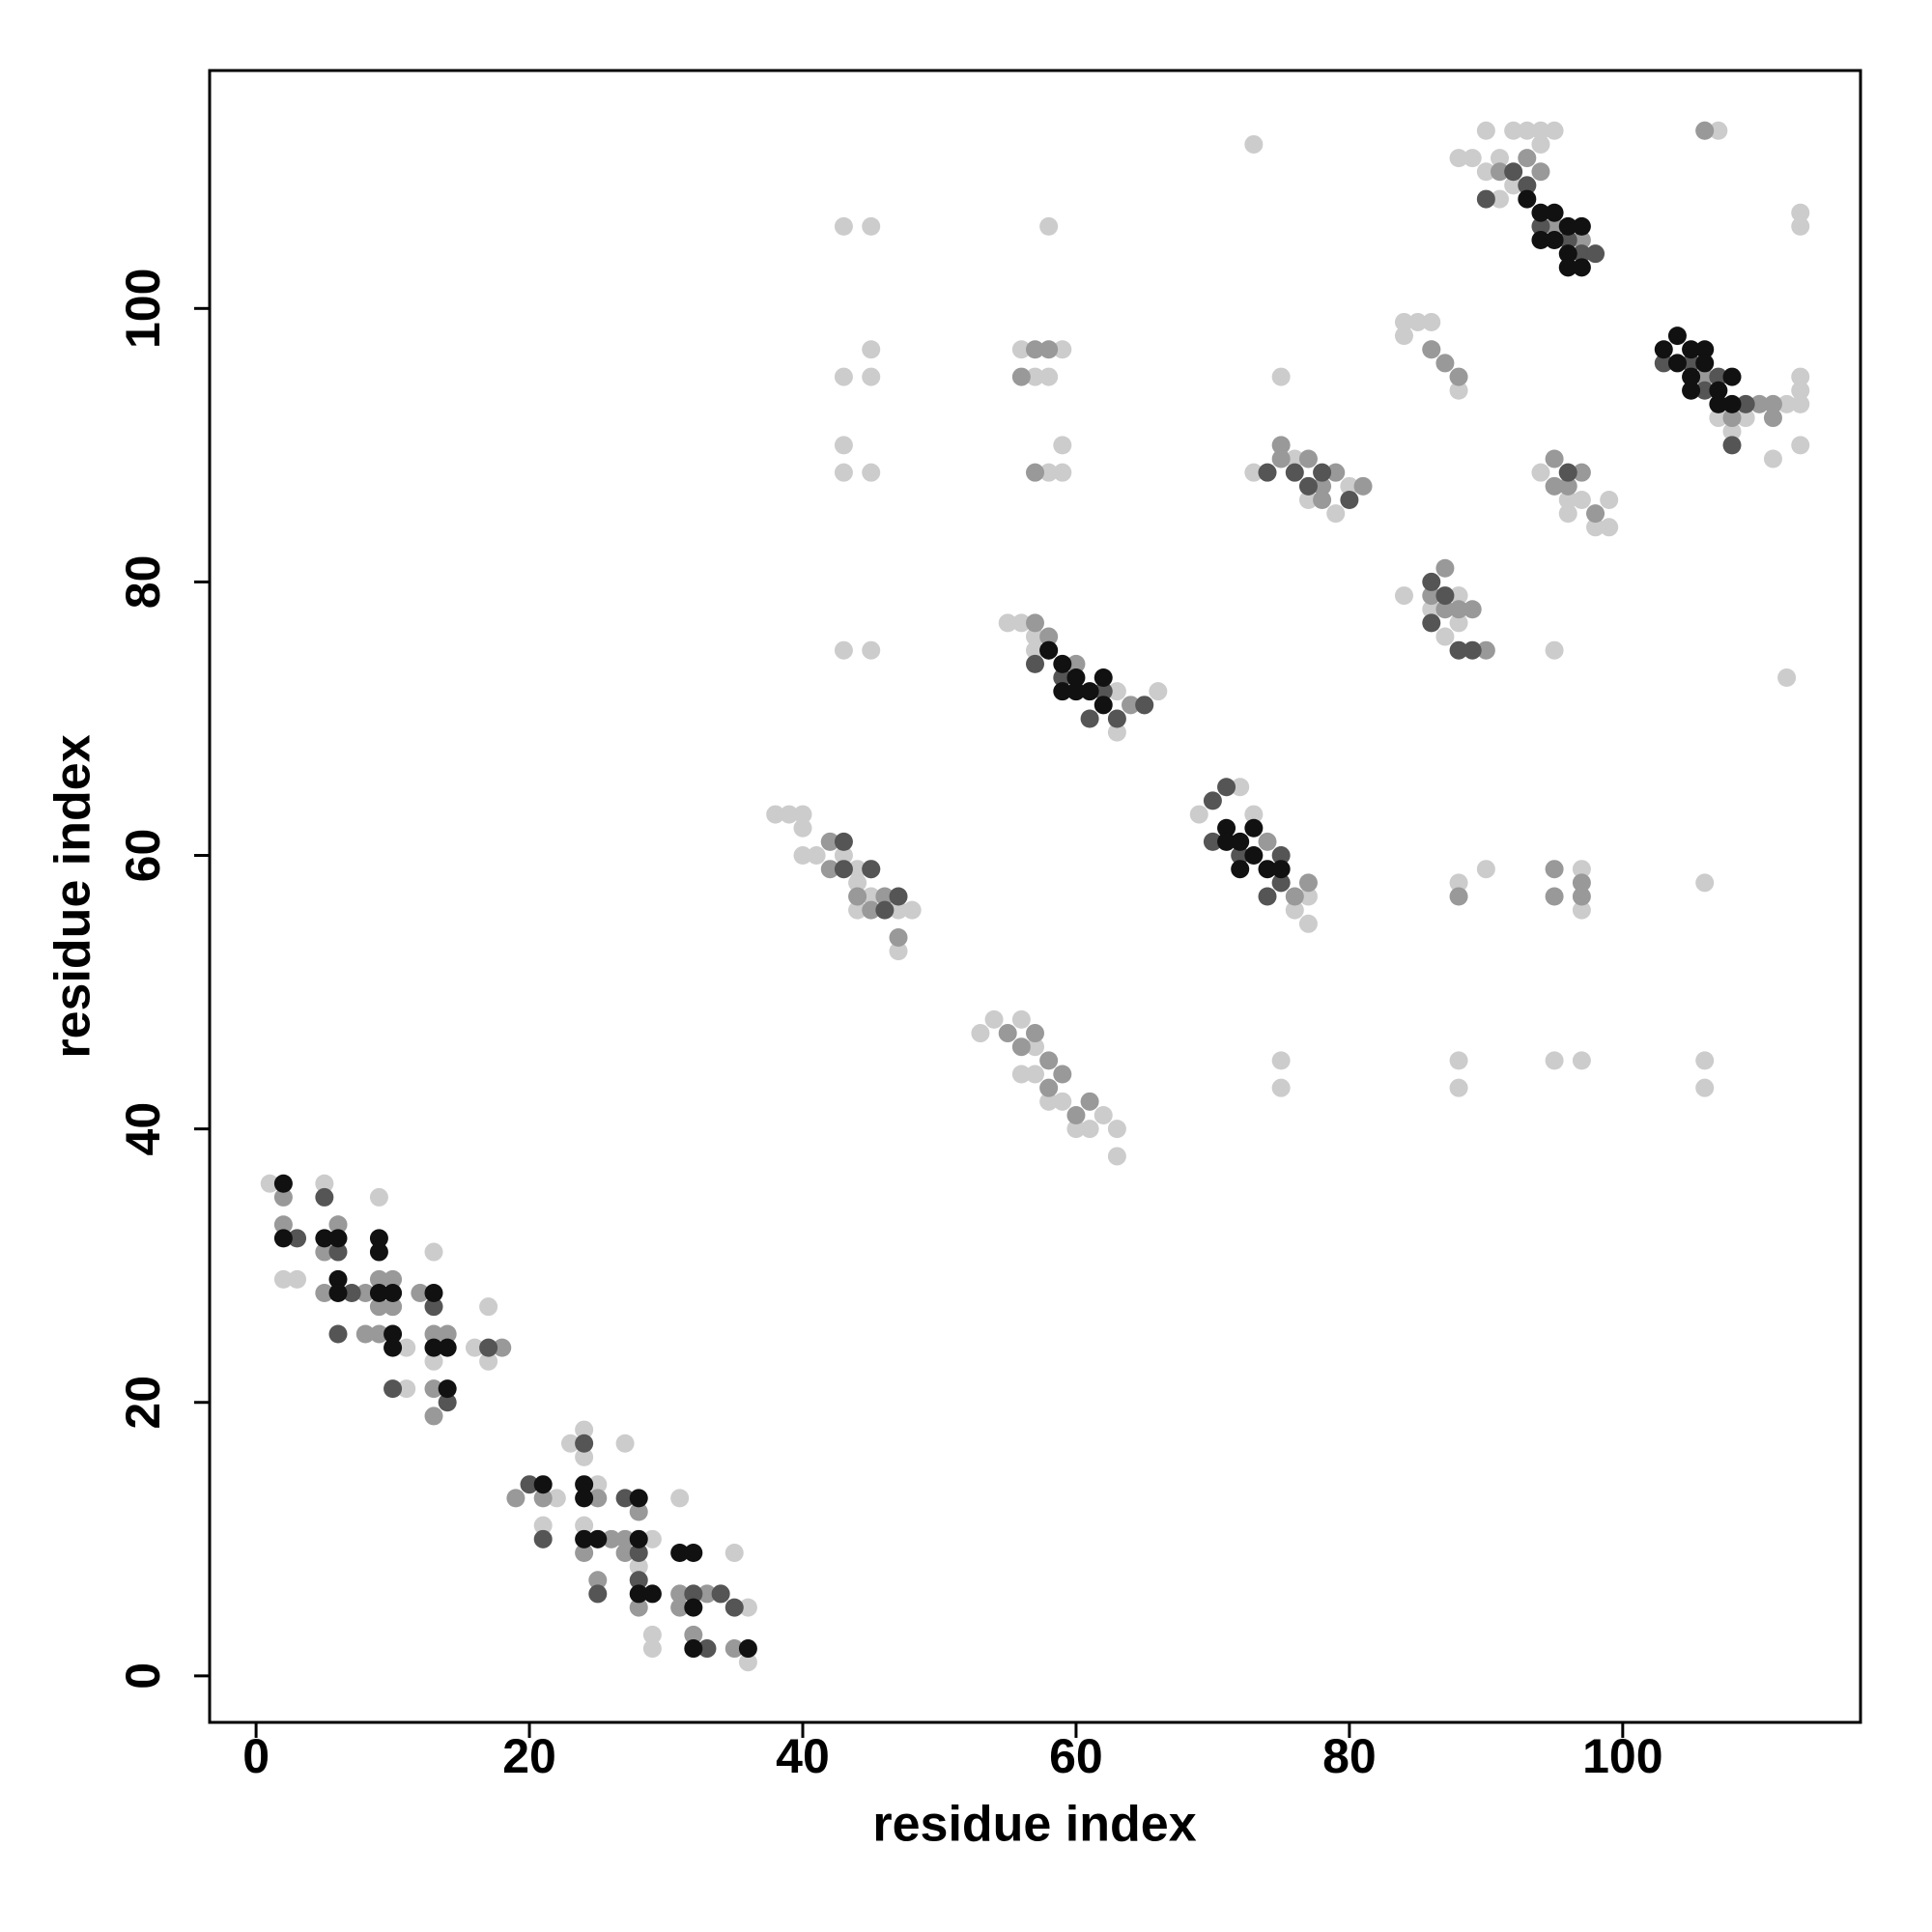 The height and width of the screenshot is (1932, 1932). Describe the element at coordinates (143, 582) in the screenshot. I see `y-tick-label: 80` at that location.